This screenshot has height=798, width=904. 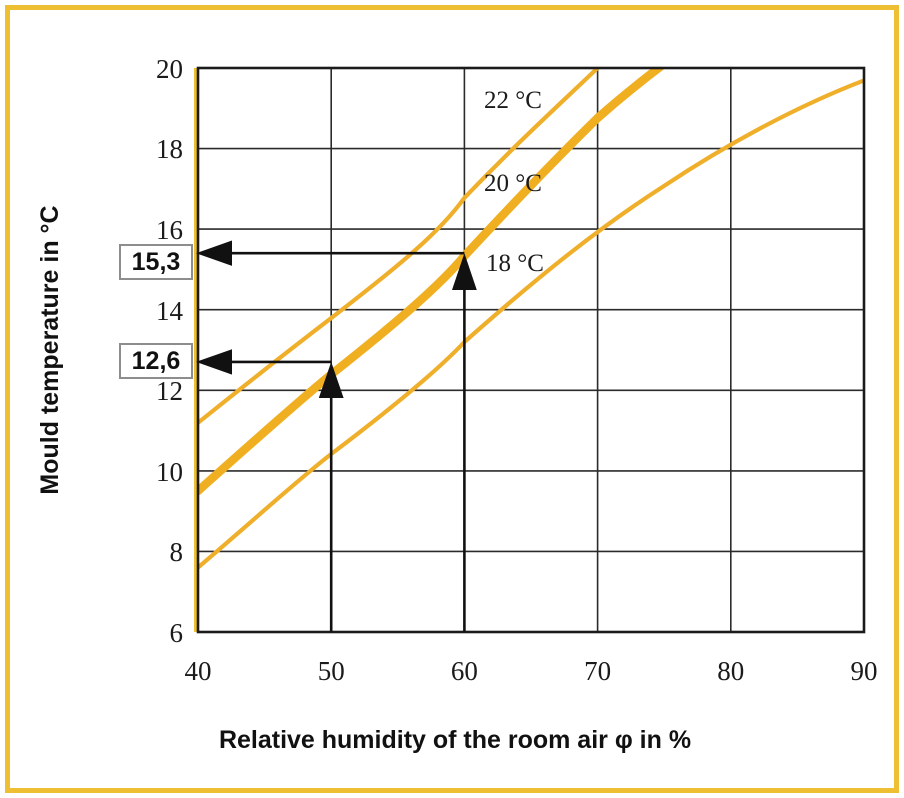 I want to click on callout-12-6: 12,6, so click(x=156, y=361).